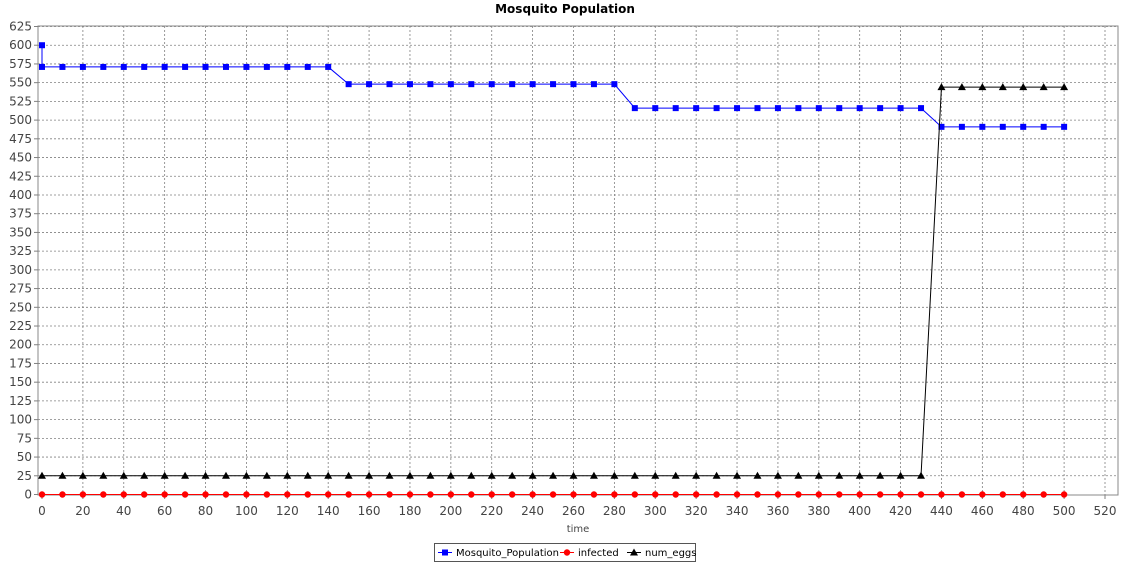  Describe the element at coordinates (20, 345) in the screenshot. I see `y-tick-label: 200` at that location.